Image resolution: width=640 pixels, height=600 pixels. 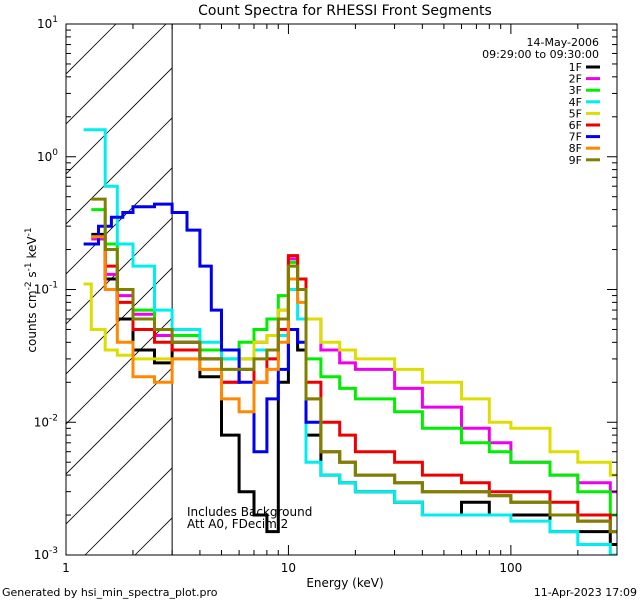 What do you see at coordinates (47, 156) in the screenshot?
I see `y-tick-label: 10⁰` at bounding box center [47, 156].